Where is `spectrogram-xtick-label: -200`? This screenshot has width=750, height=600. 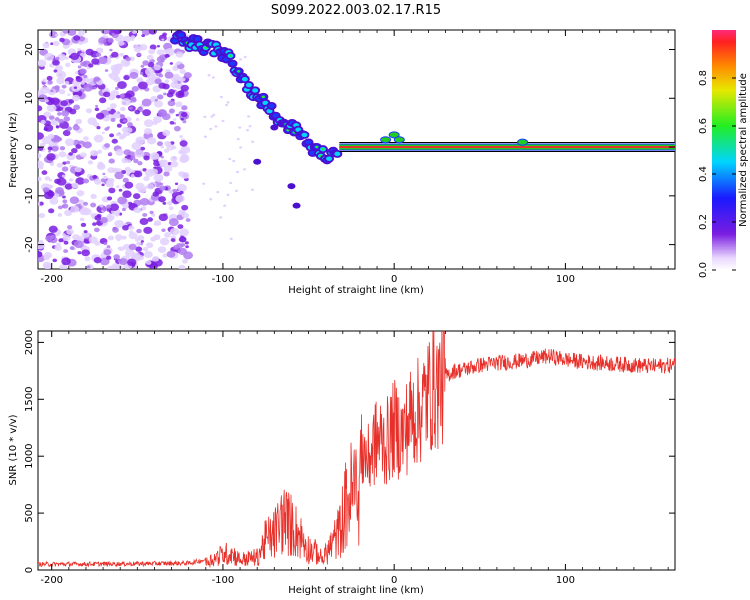 spectrogram-xtick-label: -200 is located at coordinates (51, 279).